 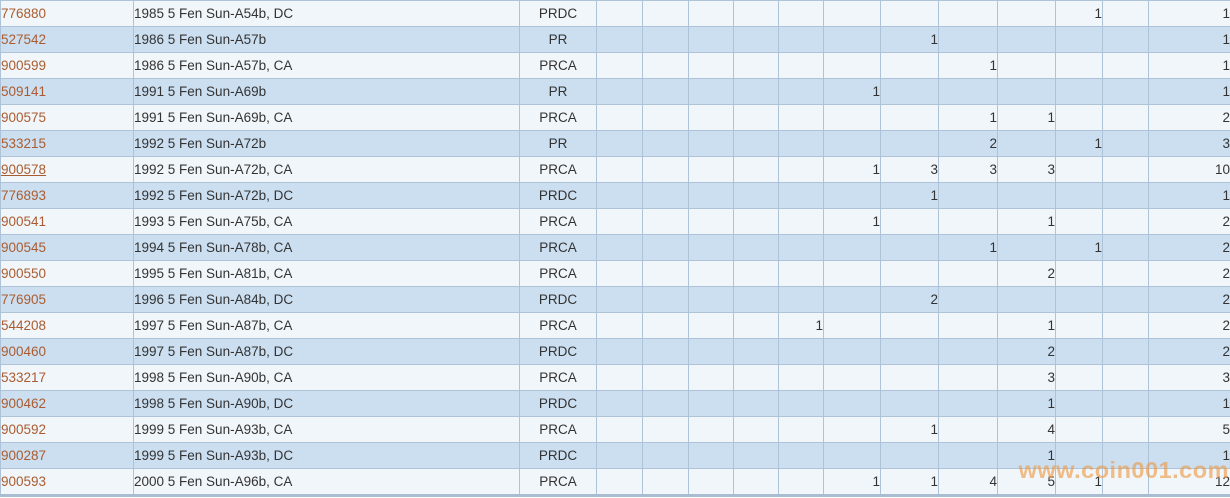 I want to click on cert-number-cell: 527542, so click(x=67, y=39).